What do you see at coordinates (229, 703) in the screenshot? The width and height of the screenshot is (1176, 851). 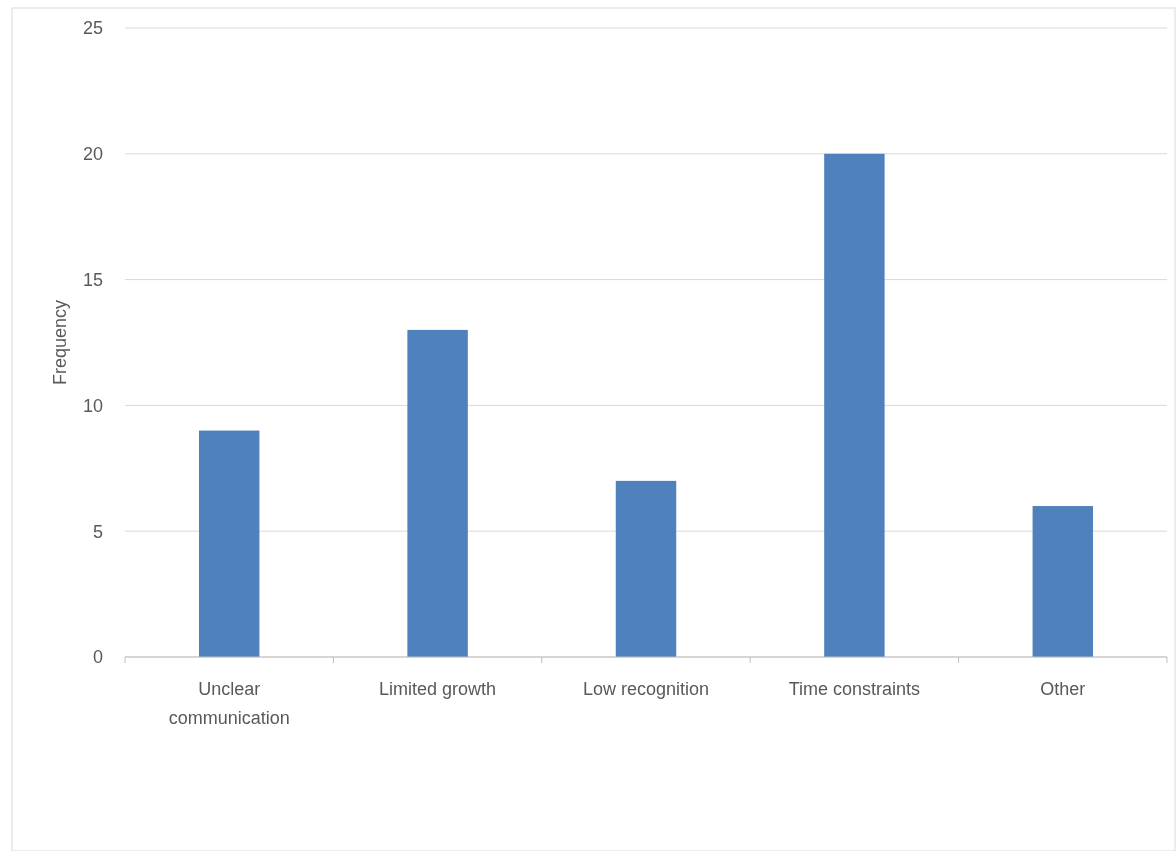 I see `x-tick-label: Unclear communication` at bounding box center [229, 703].